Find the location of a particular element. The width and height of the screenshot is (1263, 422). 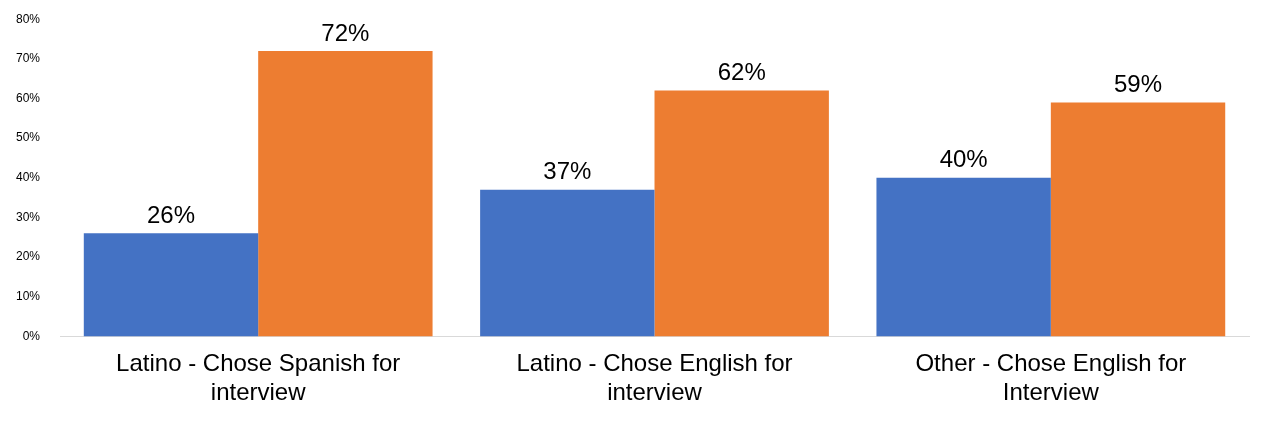

y-tick-label: 50% is located at coordinates (28, 137).